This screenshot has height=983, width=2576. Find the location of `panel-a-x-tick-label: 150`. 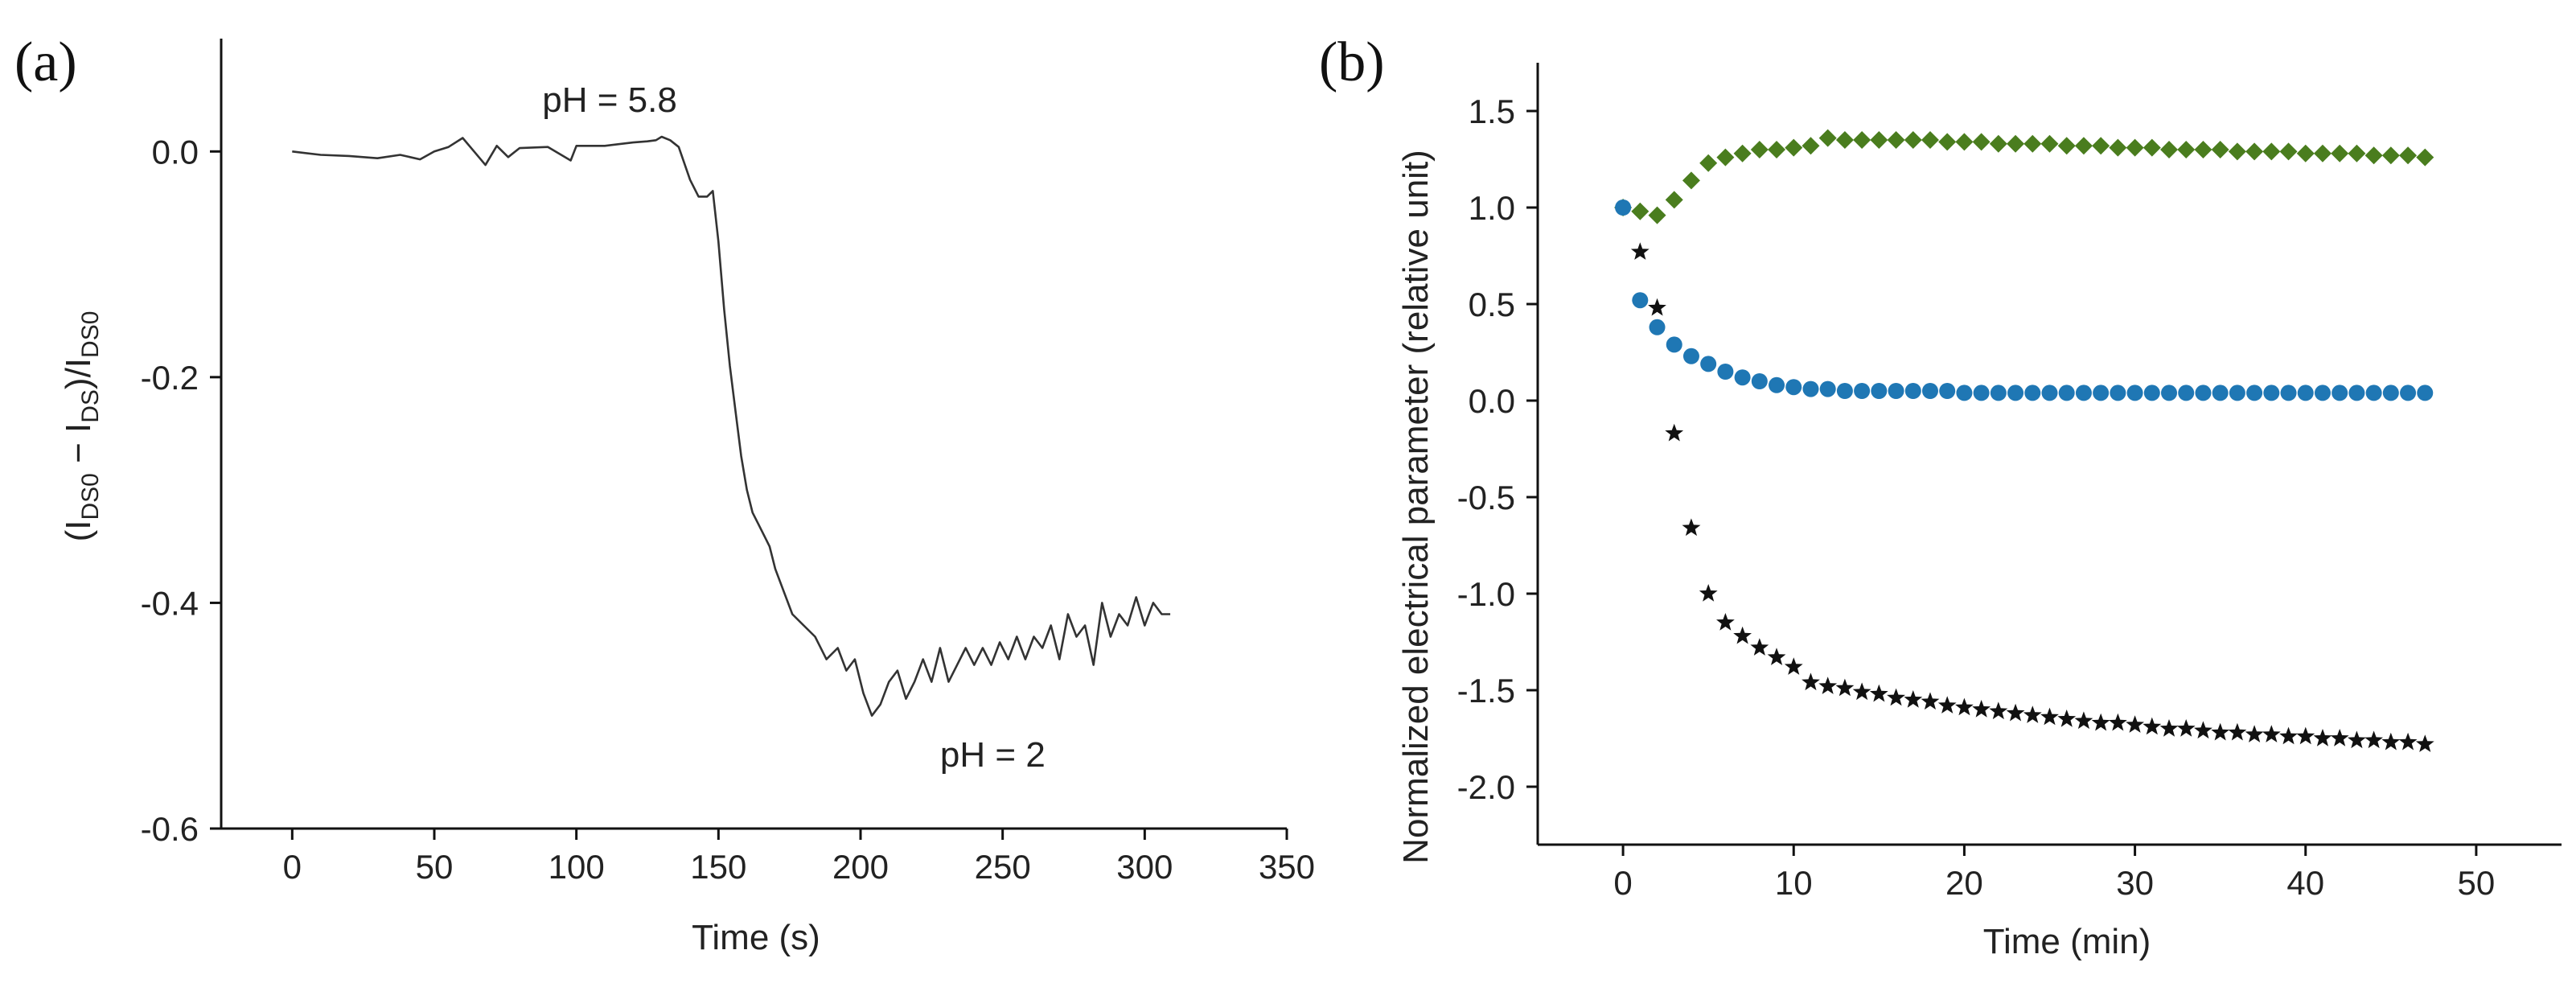

panel-a-x-tick-label: 150 is located at coordinates (718, 867).